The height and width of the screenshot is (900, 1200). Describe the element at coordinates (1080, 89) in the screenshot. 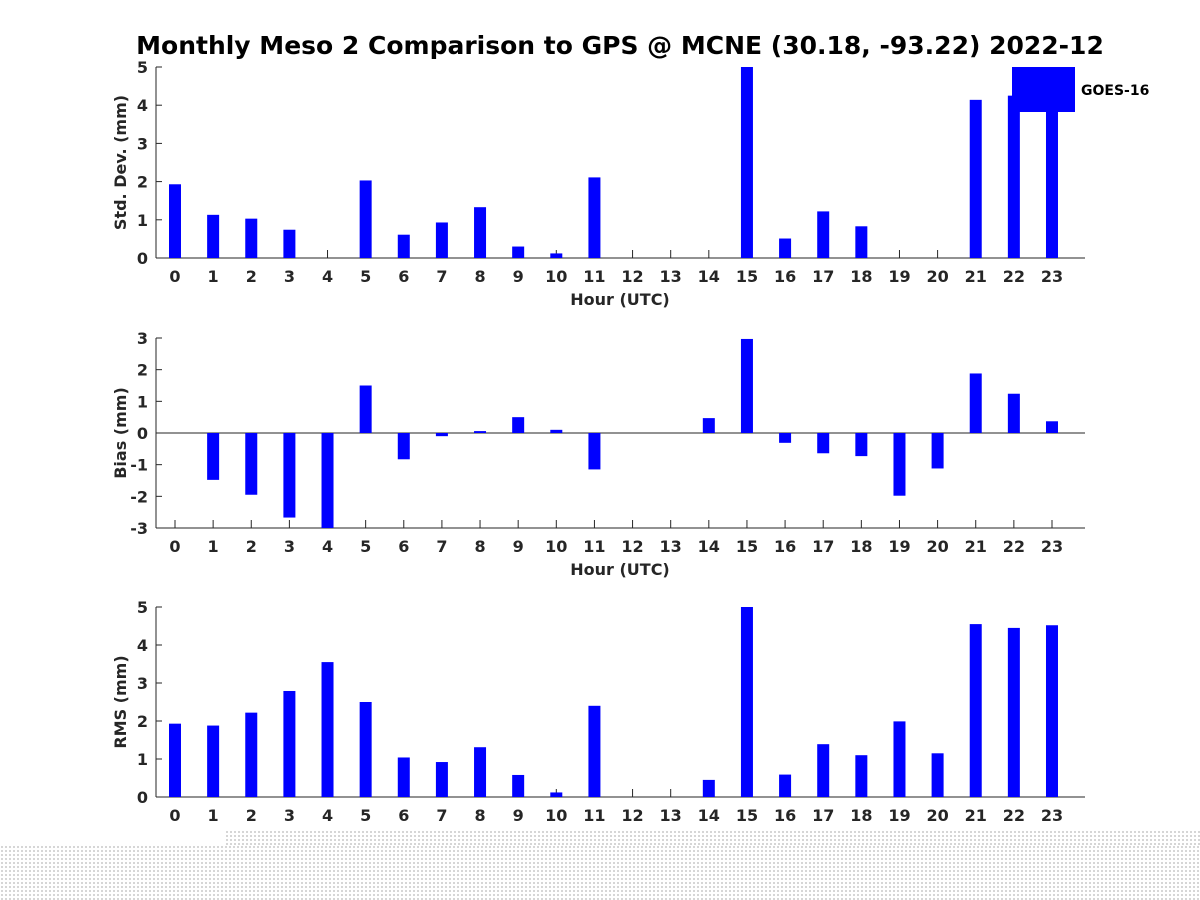

I see `legend: GOES-16` at that location.